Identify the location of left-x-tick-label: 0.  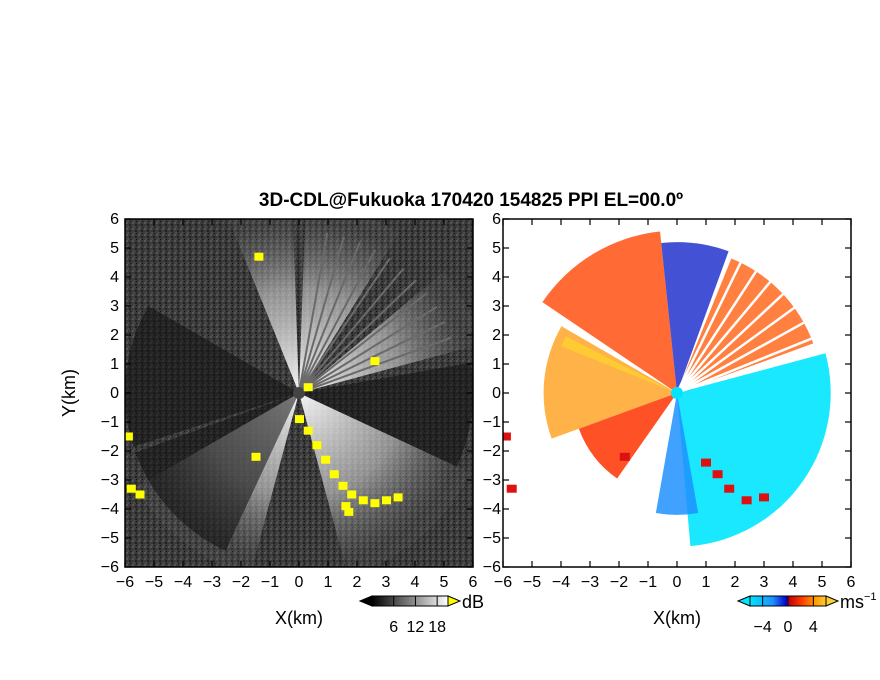
(299, 582).